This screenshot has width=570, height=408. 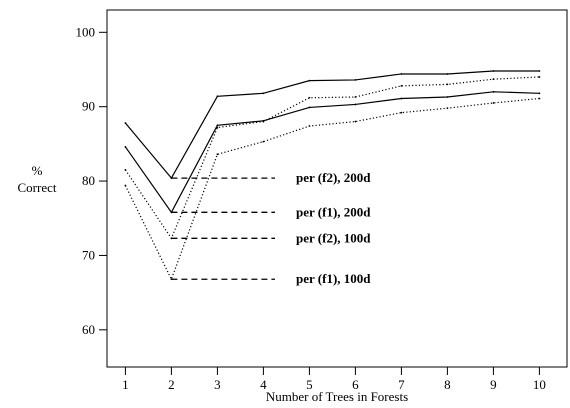 What do you see at coordinates (493, 384) in the screenshot?
I see `x-tick-label: 9` at bounding box center [493, 384].